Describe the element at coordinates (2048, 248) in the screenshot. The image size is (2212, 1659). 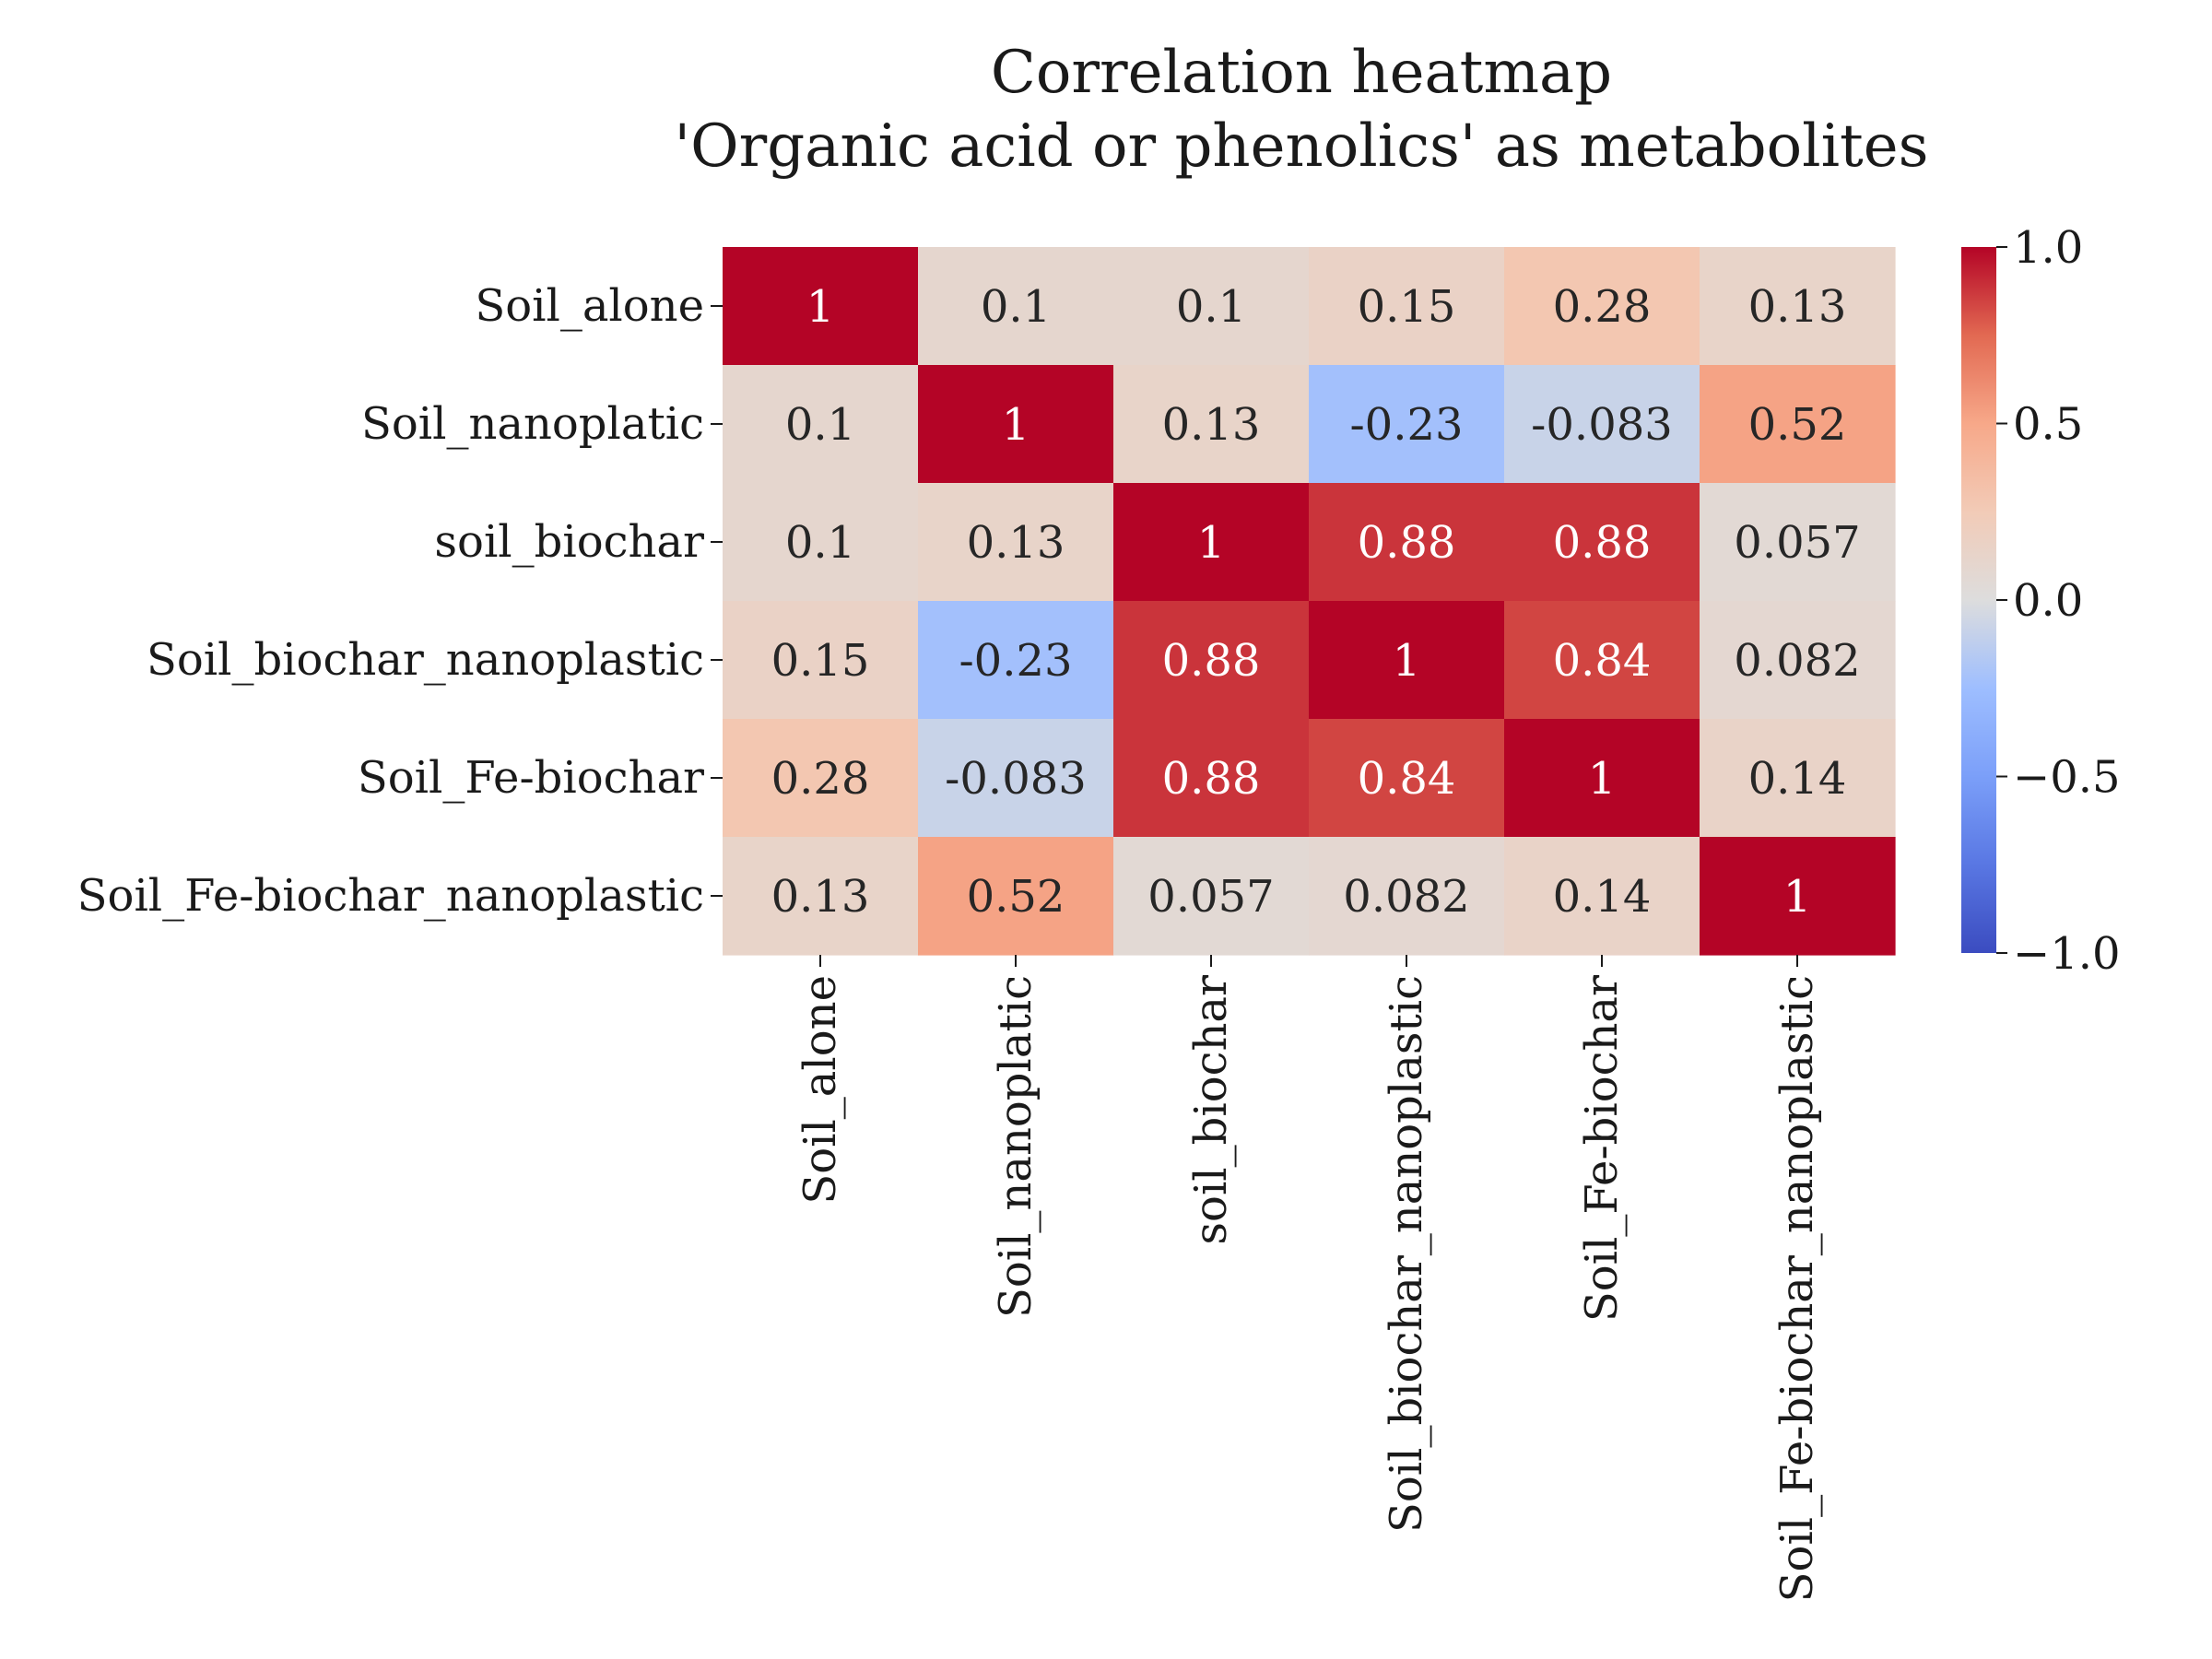
I see `colorbar-tick-label: 1.0` at that location.